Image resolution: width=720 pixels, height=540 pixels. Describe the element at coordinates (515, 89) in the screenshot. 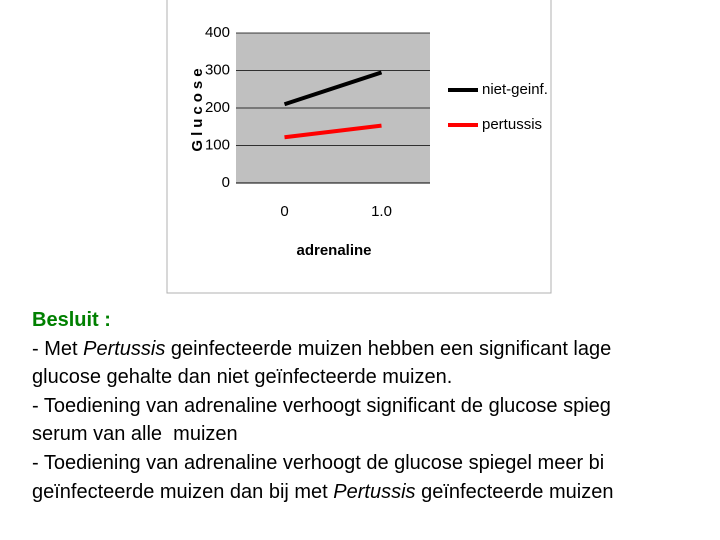

I see `legend-label: niet-geinf.` at that location.